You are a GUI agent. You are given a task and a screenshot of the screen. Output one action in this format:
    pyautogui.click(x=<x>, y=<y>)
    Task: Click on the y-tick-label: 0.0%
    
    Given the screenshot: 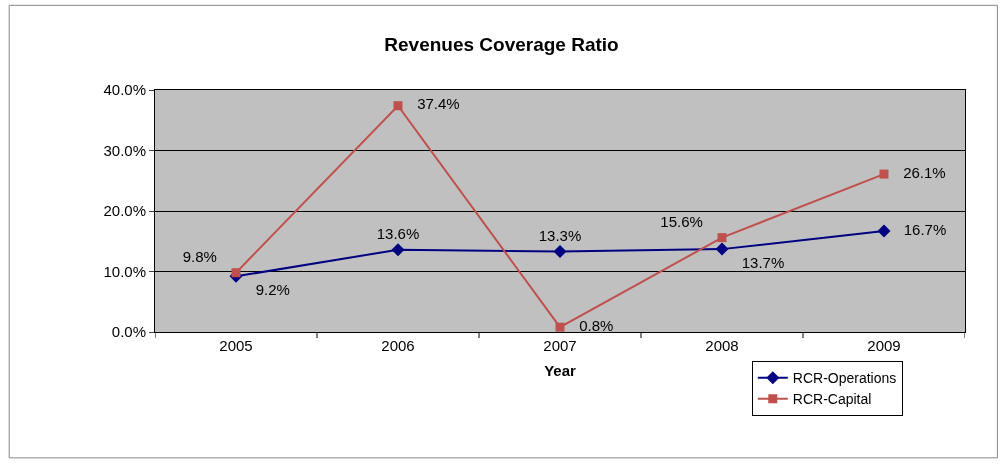 What is the action you would take?
    pyautogui.click(x=128, y=332)
    